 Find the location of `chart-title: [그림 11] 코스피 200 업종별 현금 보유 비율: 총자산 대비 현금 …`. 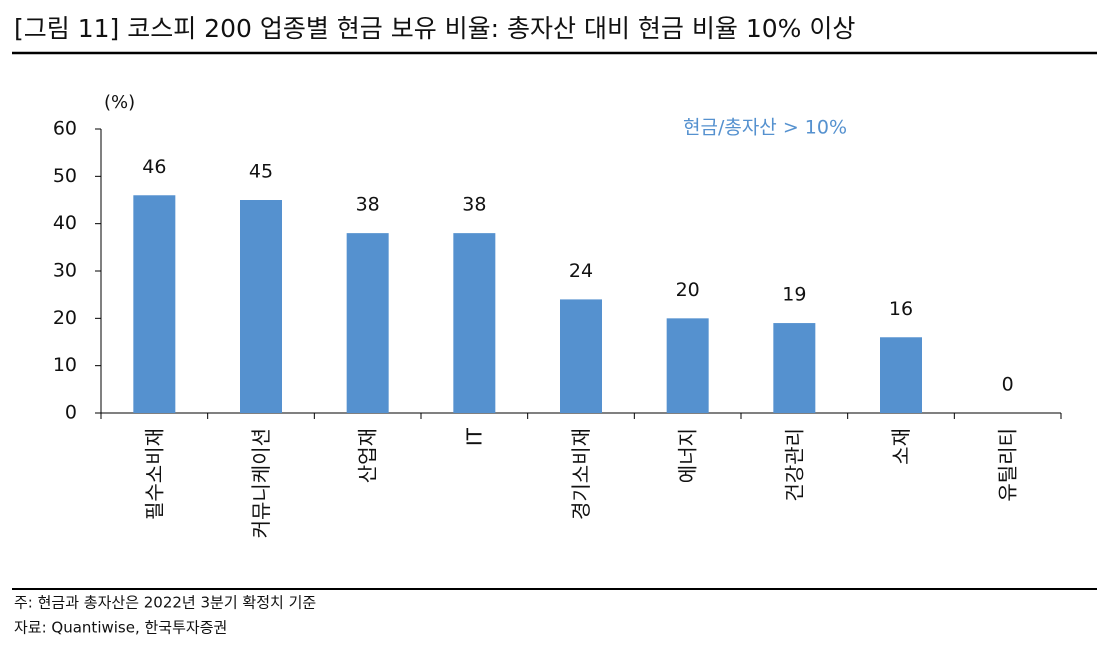

chart-title: [그림 11] 코스피 200 업종별 현금 보유 비율: 총자산 대비 현금 … is located at coordinates (434, 28).